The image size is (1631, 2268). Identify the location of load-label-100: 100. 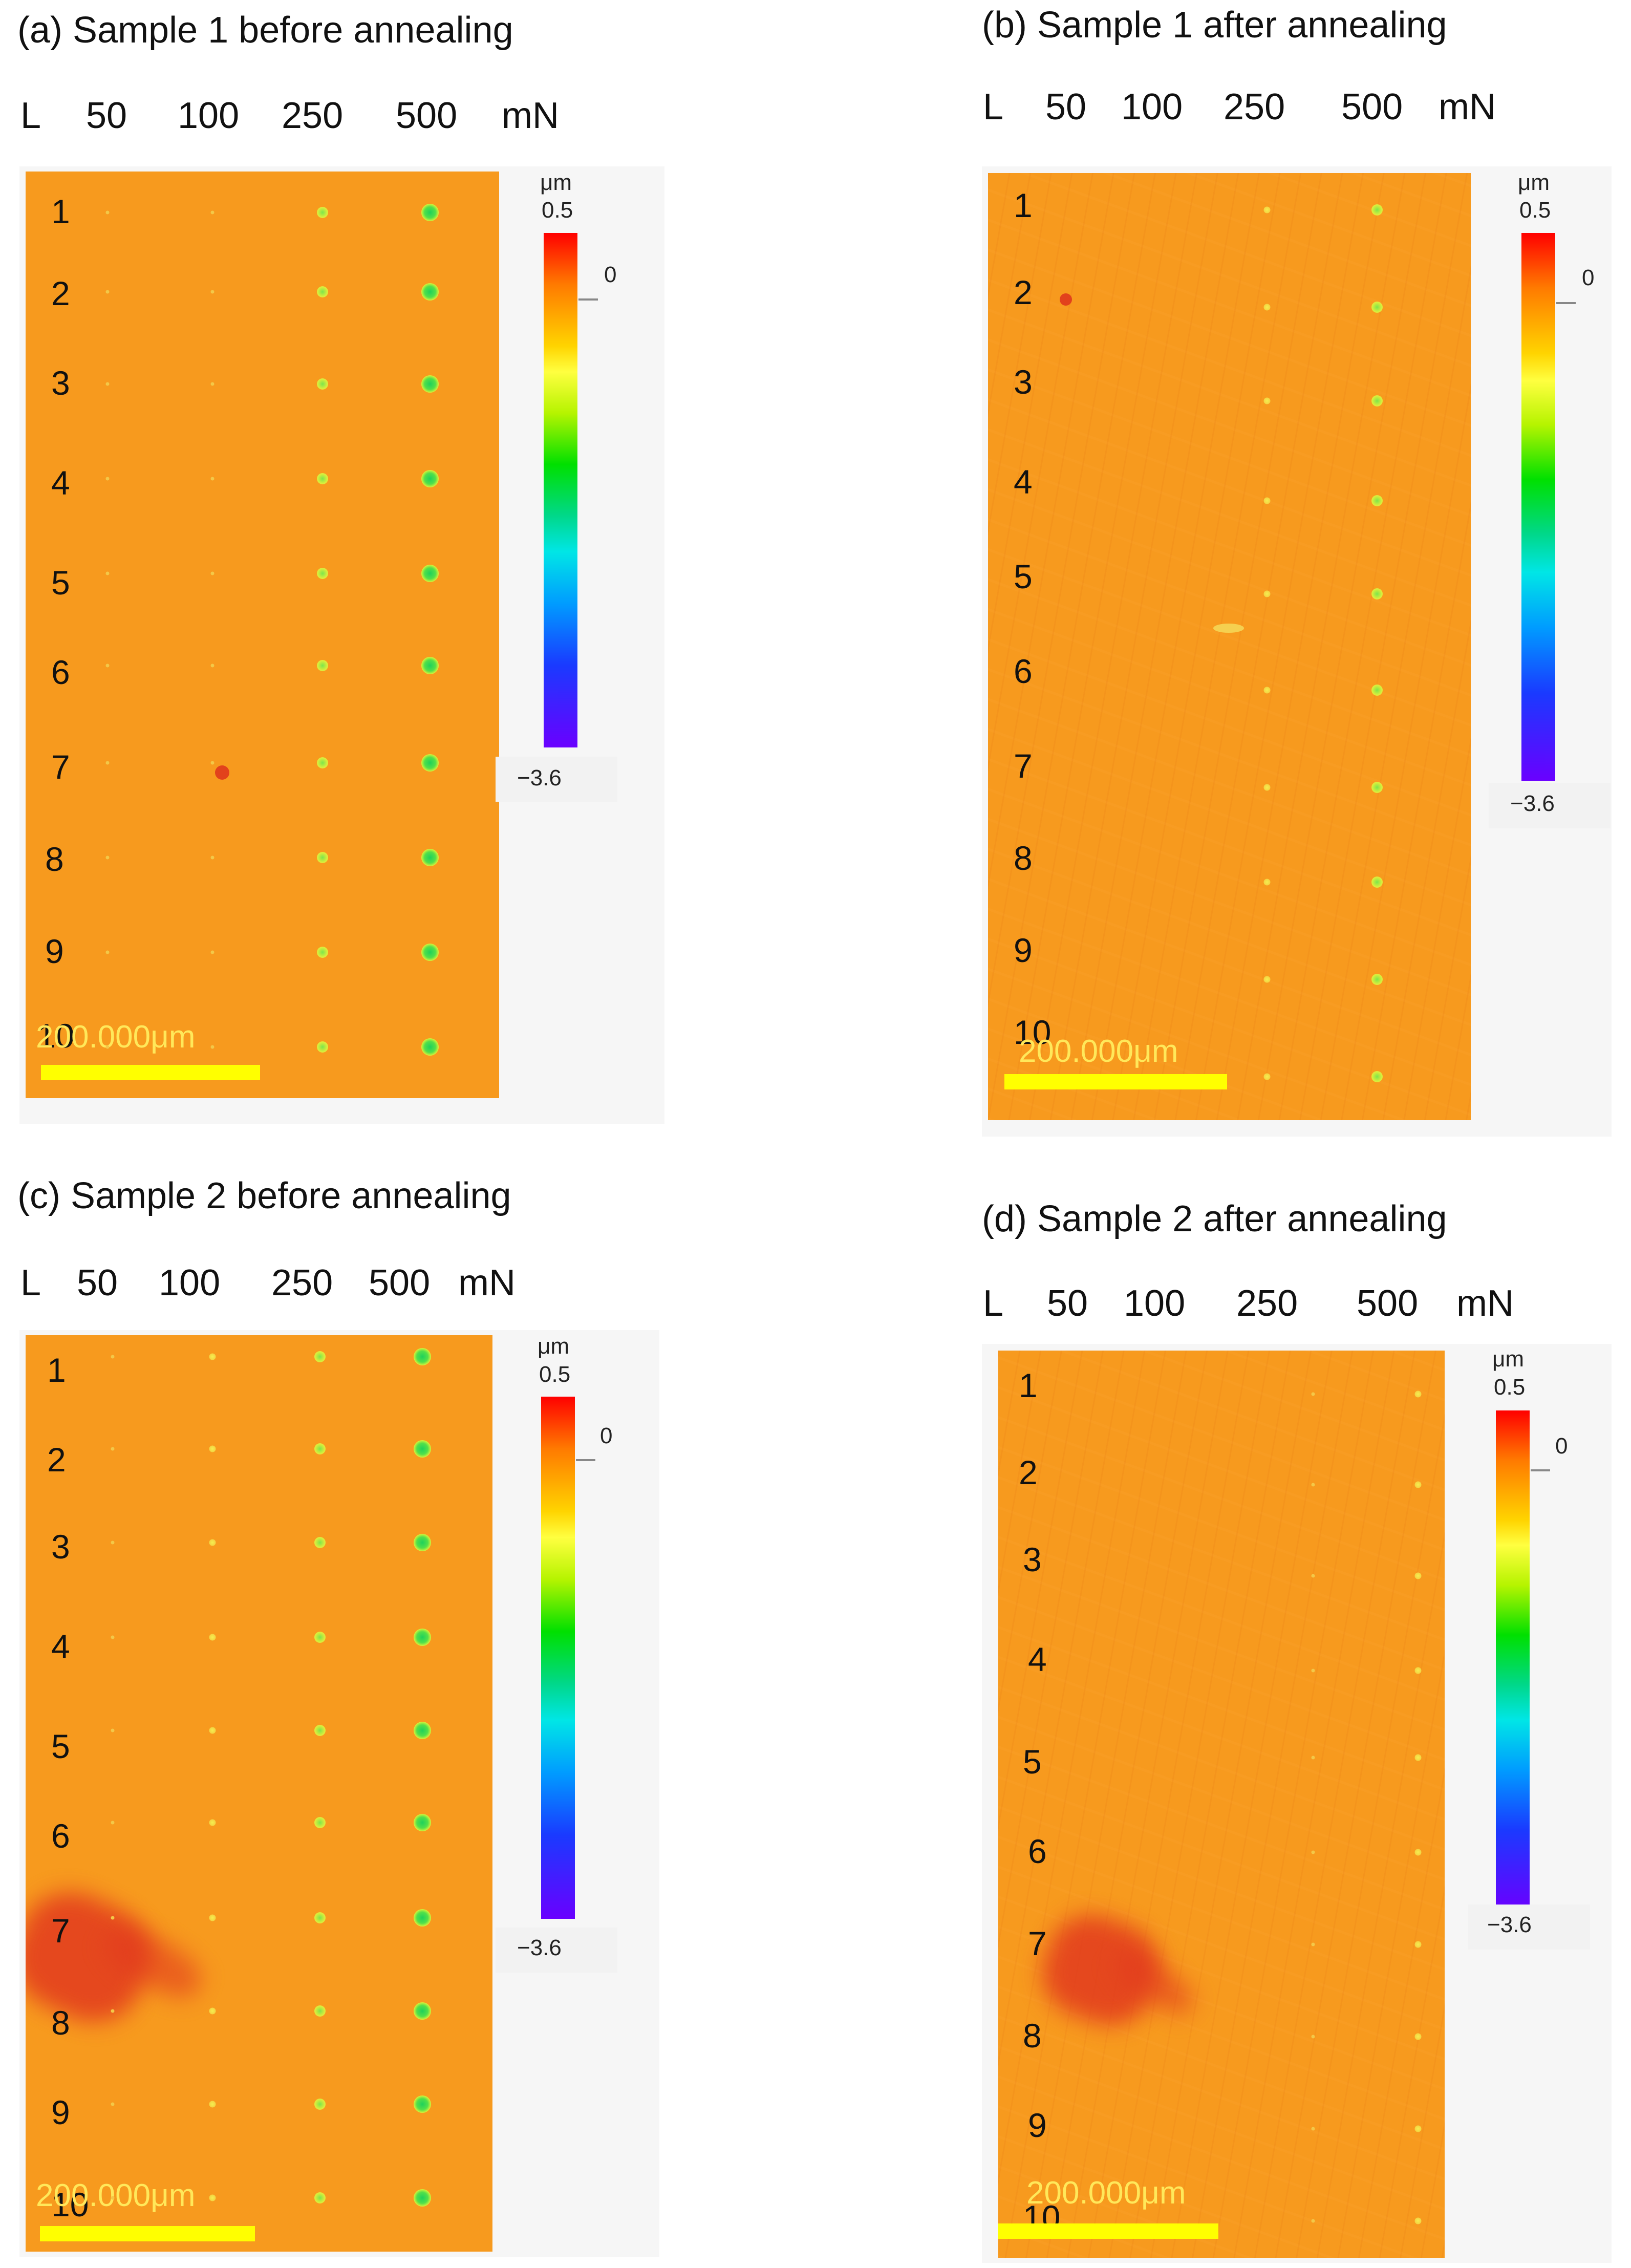
(1152, 107).